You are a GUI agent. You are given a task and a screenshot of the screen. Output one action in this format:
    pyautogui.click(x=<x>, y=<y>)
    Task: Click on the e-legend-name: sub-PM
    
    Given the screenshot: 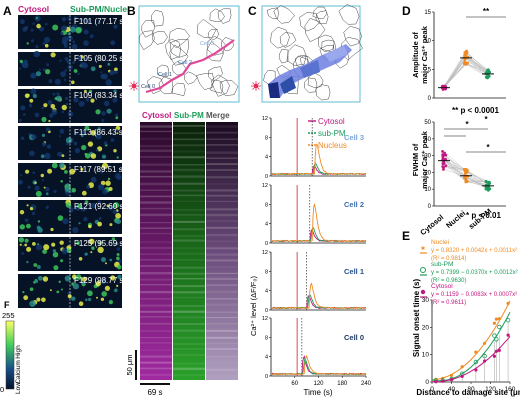 What is the action you would take?
    pyautogui.click(x=442, y=264)
    